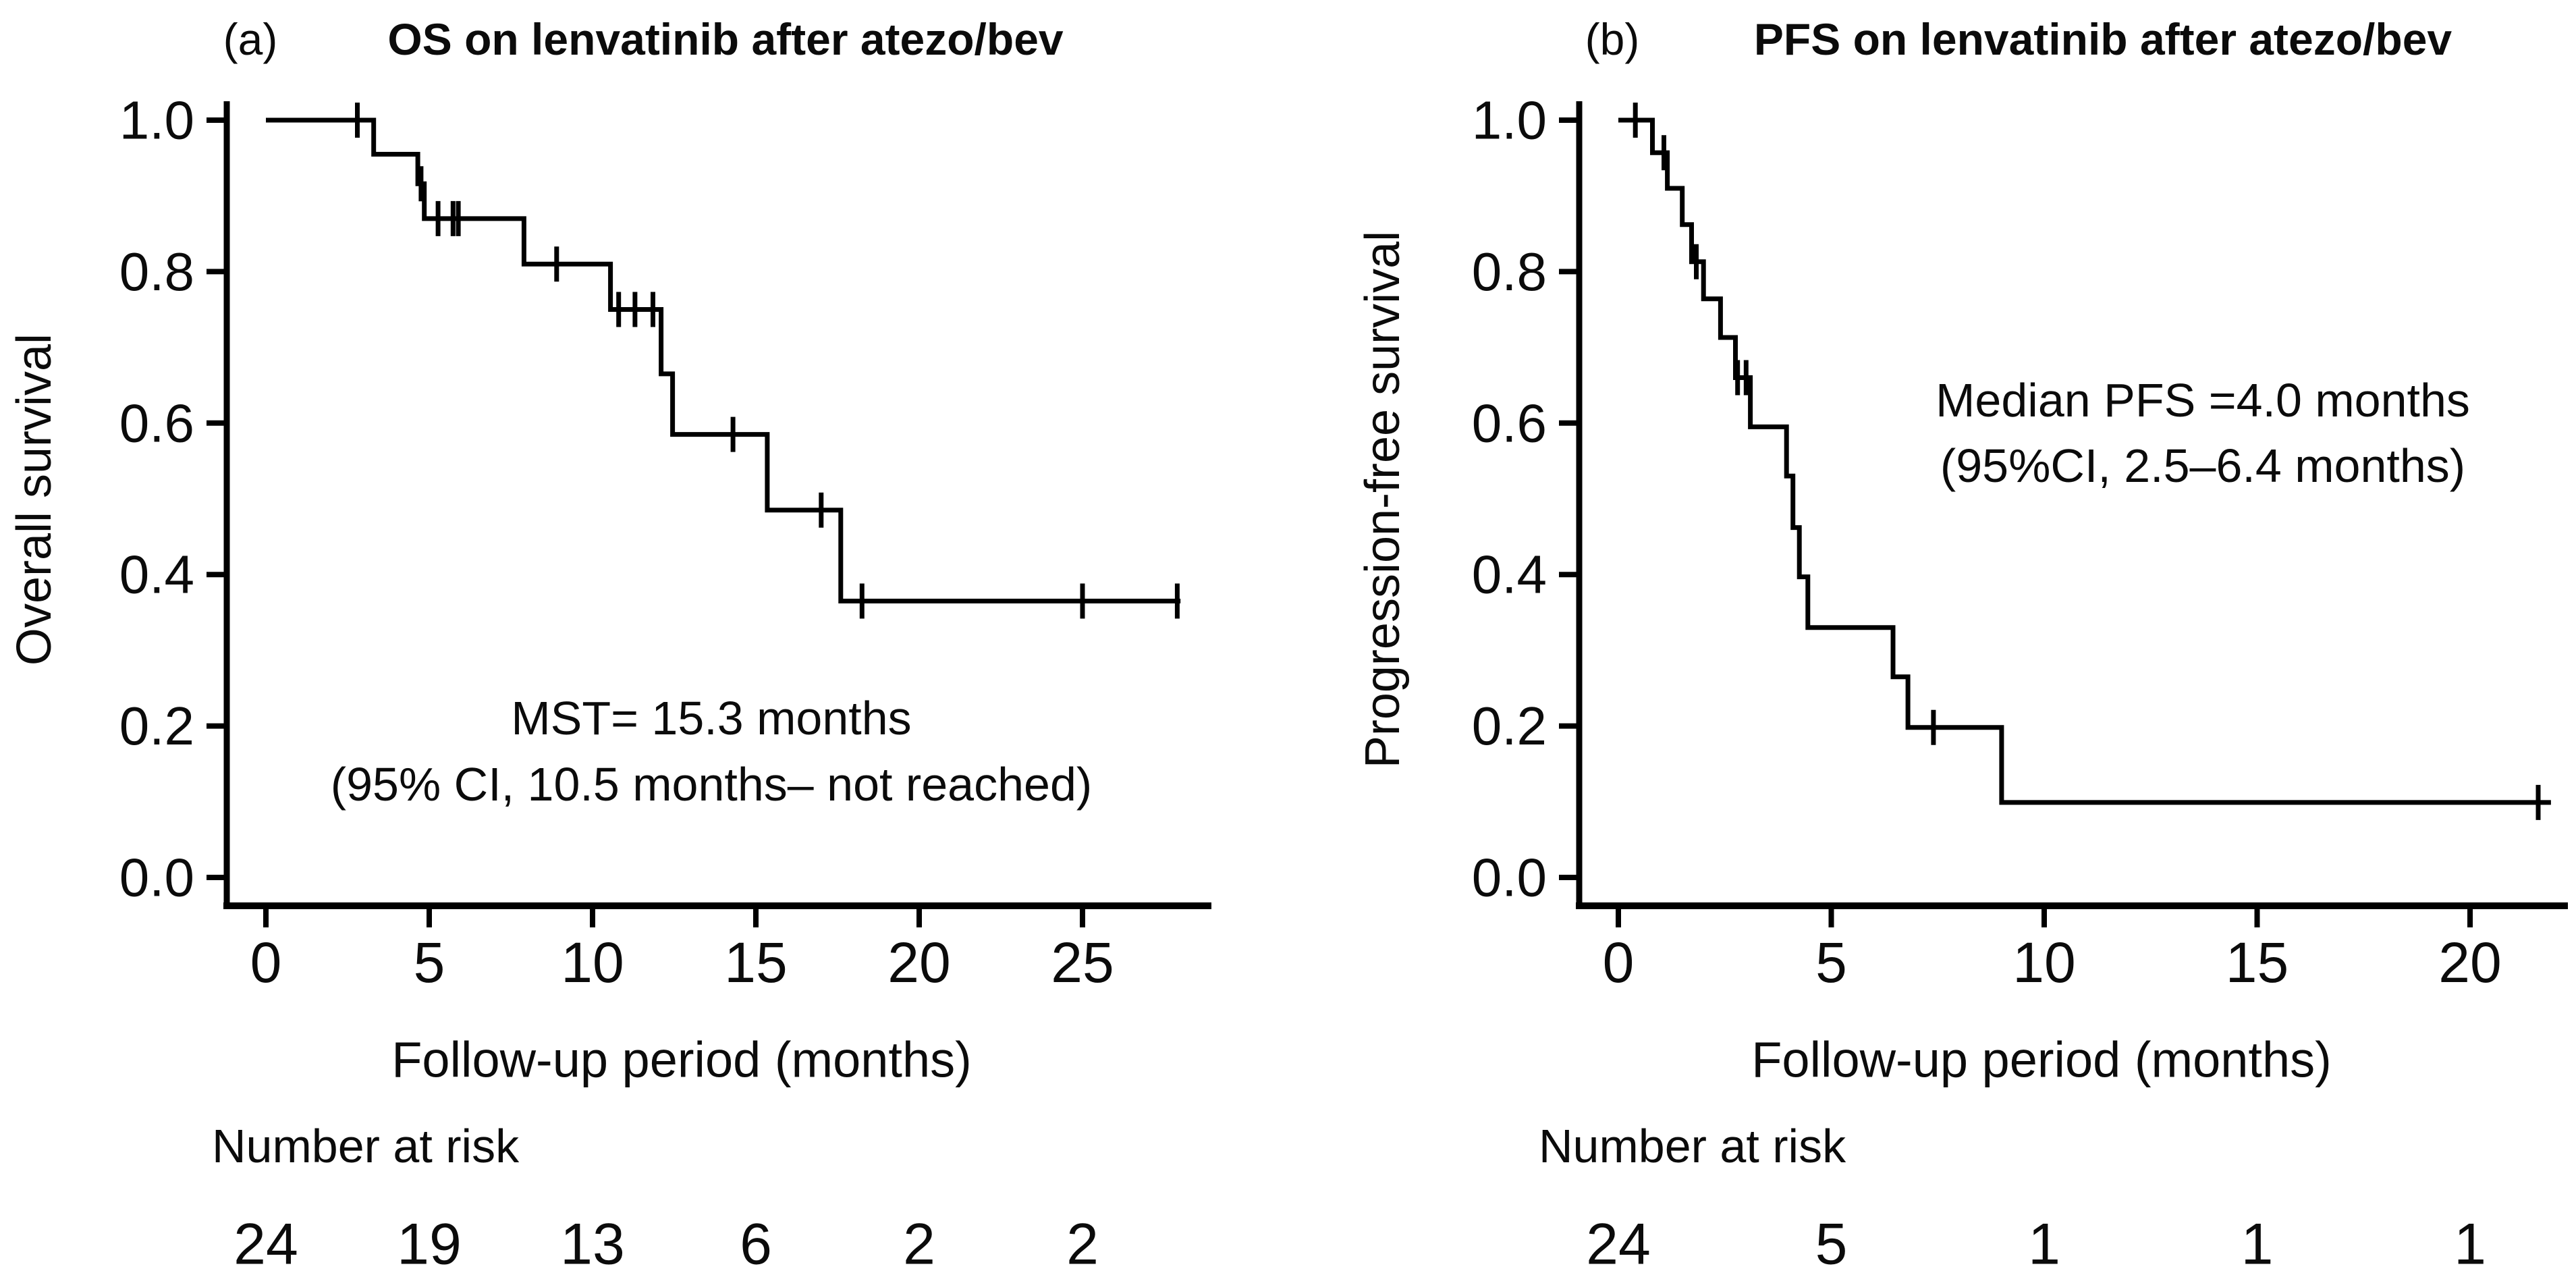 The height and width of the screenshot is (1275, 2576). Describe the element at coordinates (1831, 963) in the screenshot. I see `x-tick-label-b: 5` at that location.